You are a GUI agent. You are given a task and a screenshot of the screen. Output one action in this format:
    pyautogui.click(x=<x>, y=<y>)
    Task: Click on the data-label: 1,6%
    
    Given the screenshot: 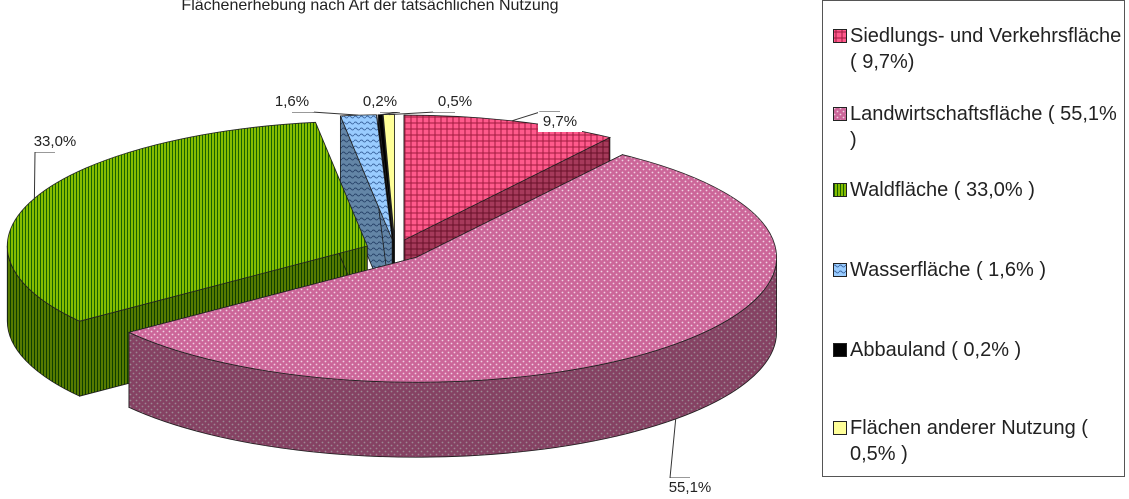 What is the action you would take?
    pyautogui.click(x=292, y=101)
    